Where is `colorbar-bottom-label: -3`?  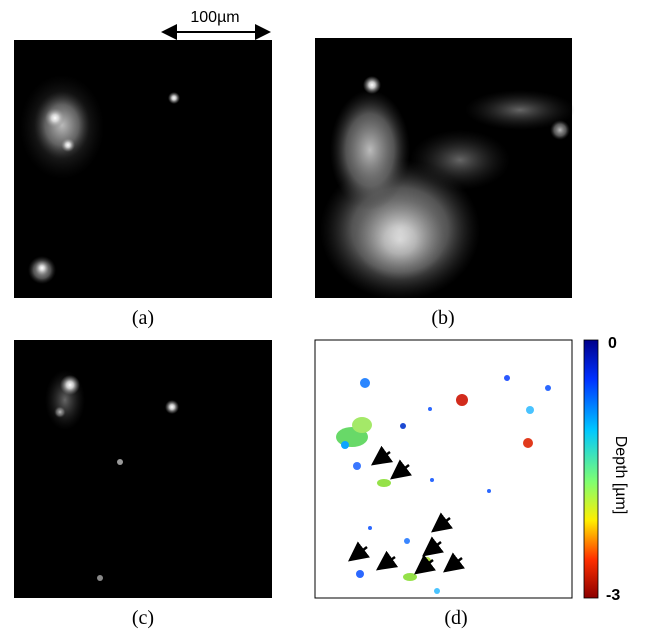
colorbar-bottom-label: -3 is located at coordinates (613, 595).